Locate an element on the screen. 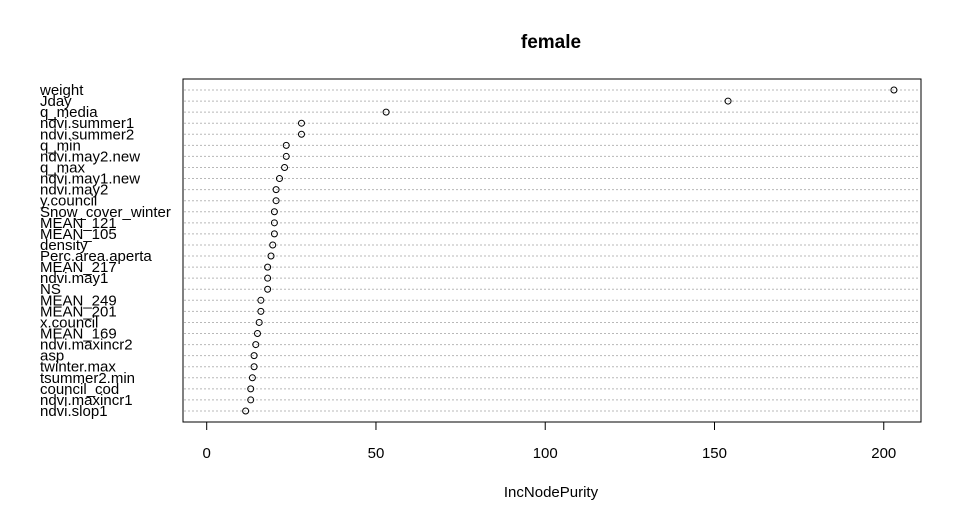 The image size is (961, 521). row-label: ndvi.maxincr2 is located at coordinates (86, 345).